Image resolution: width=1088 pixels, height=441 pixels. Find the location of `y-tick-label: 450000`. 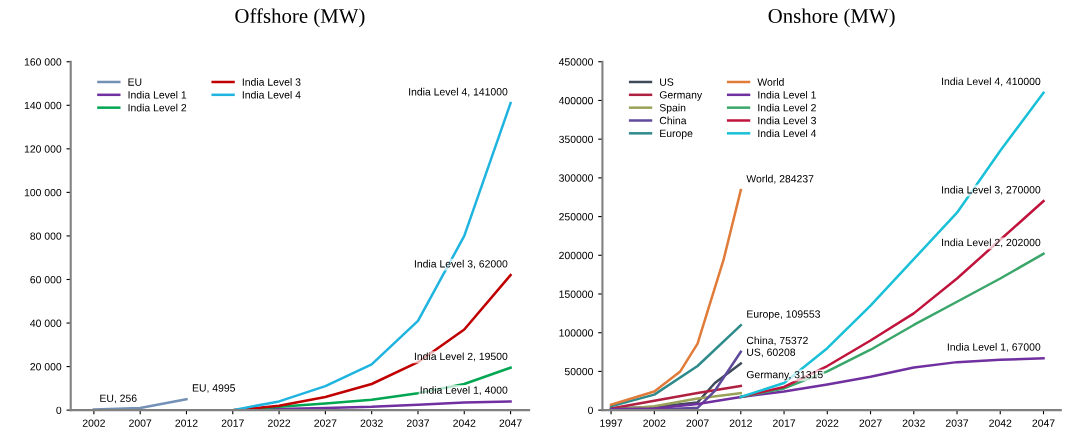

y-tick-label: 450000 is located at coordinates (575, 62).